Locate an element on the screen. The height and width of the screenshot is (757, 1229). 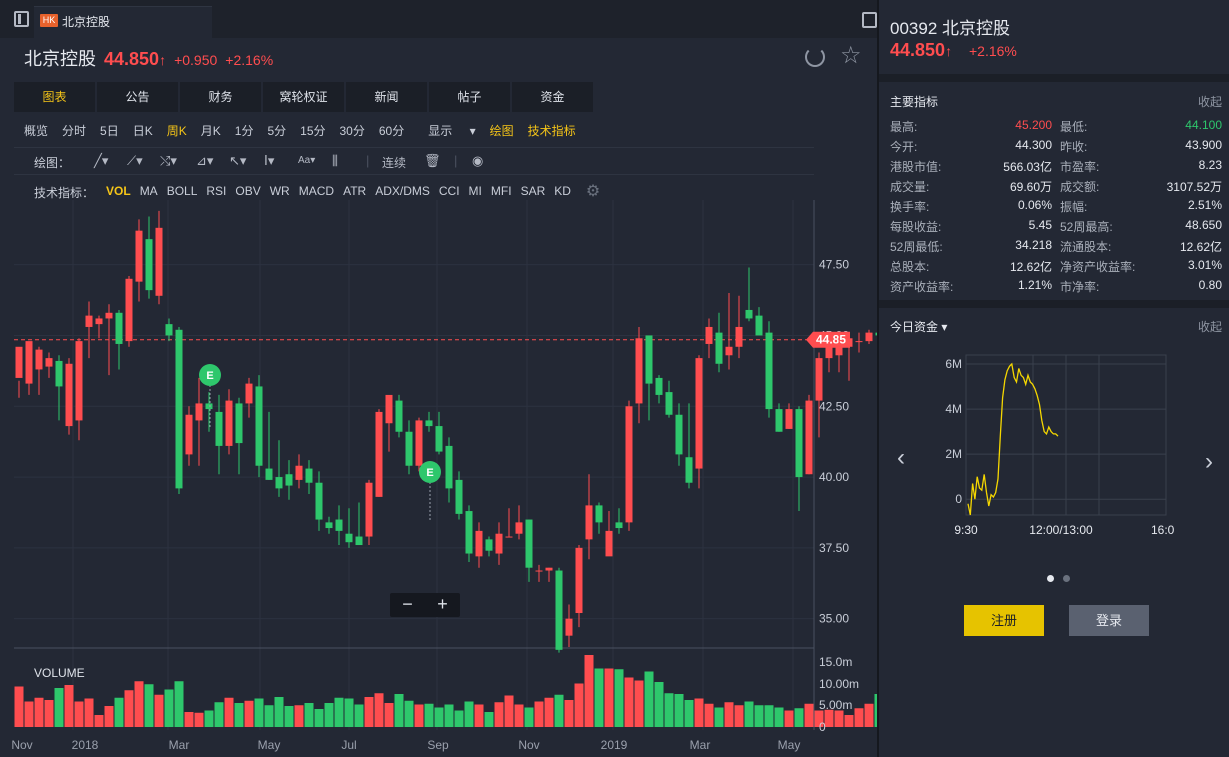
mini-y-tick: 2M is located at coordinates (953, 454).